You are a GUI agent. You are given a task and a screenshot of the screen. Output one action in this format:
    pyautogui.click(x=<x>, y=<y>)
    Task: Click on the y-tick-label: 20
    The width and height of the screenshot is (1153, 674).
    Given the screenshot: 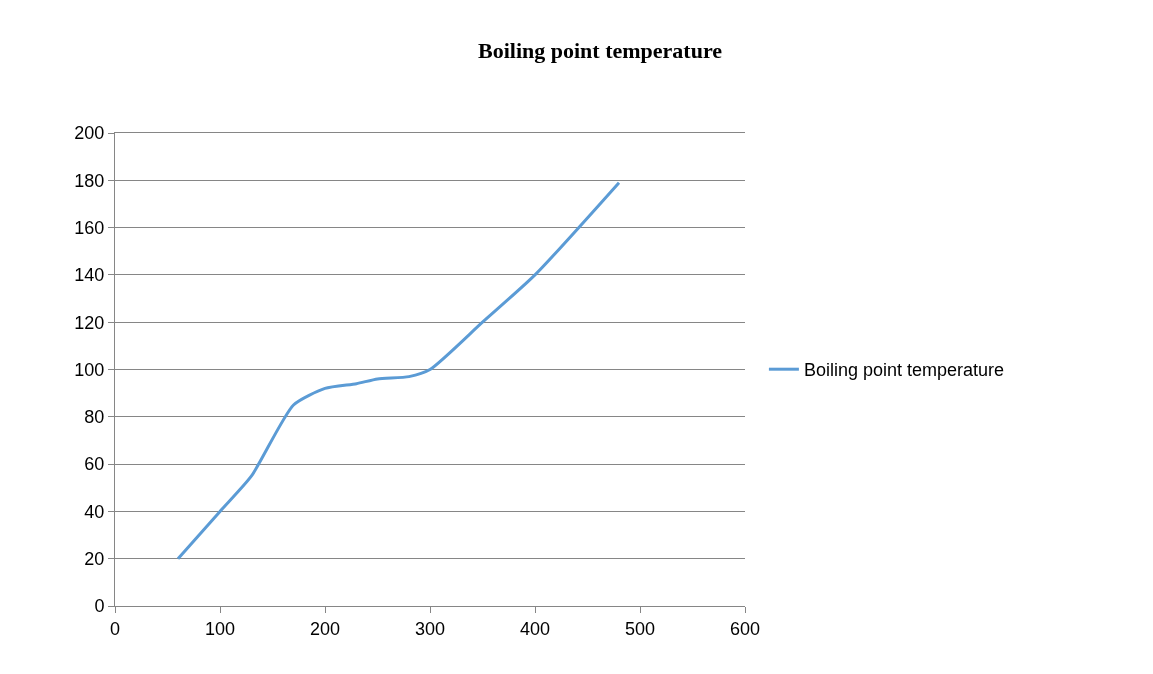 What is the action you would take?
    pyautogui.click(x=94, y=559)
    